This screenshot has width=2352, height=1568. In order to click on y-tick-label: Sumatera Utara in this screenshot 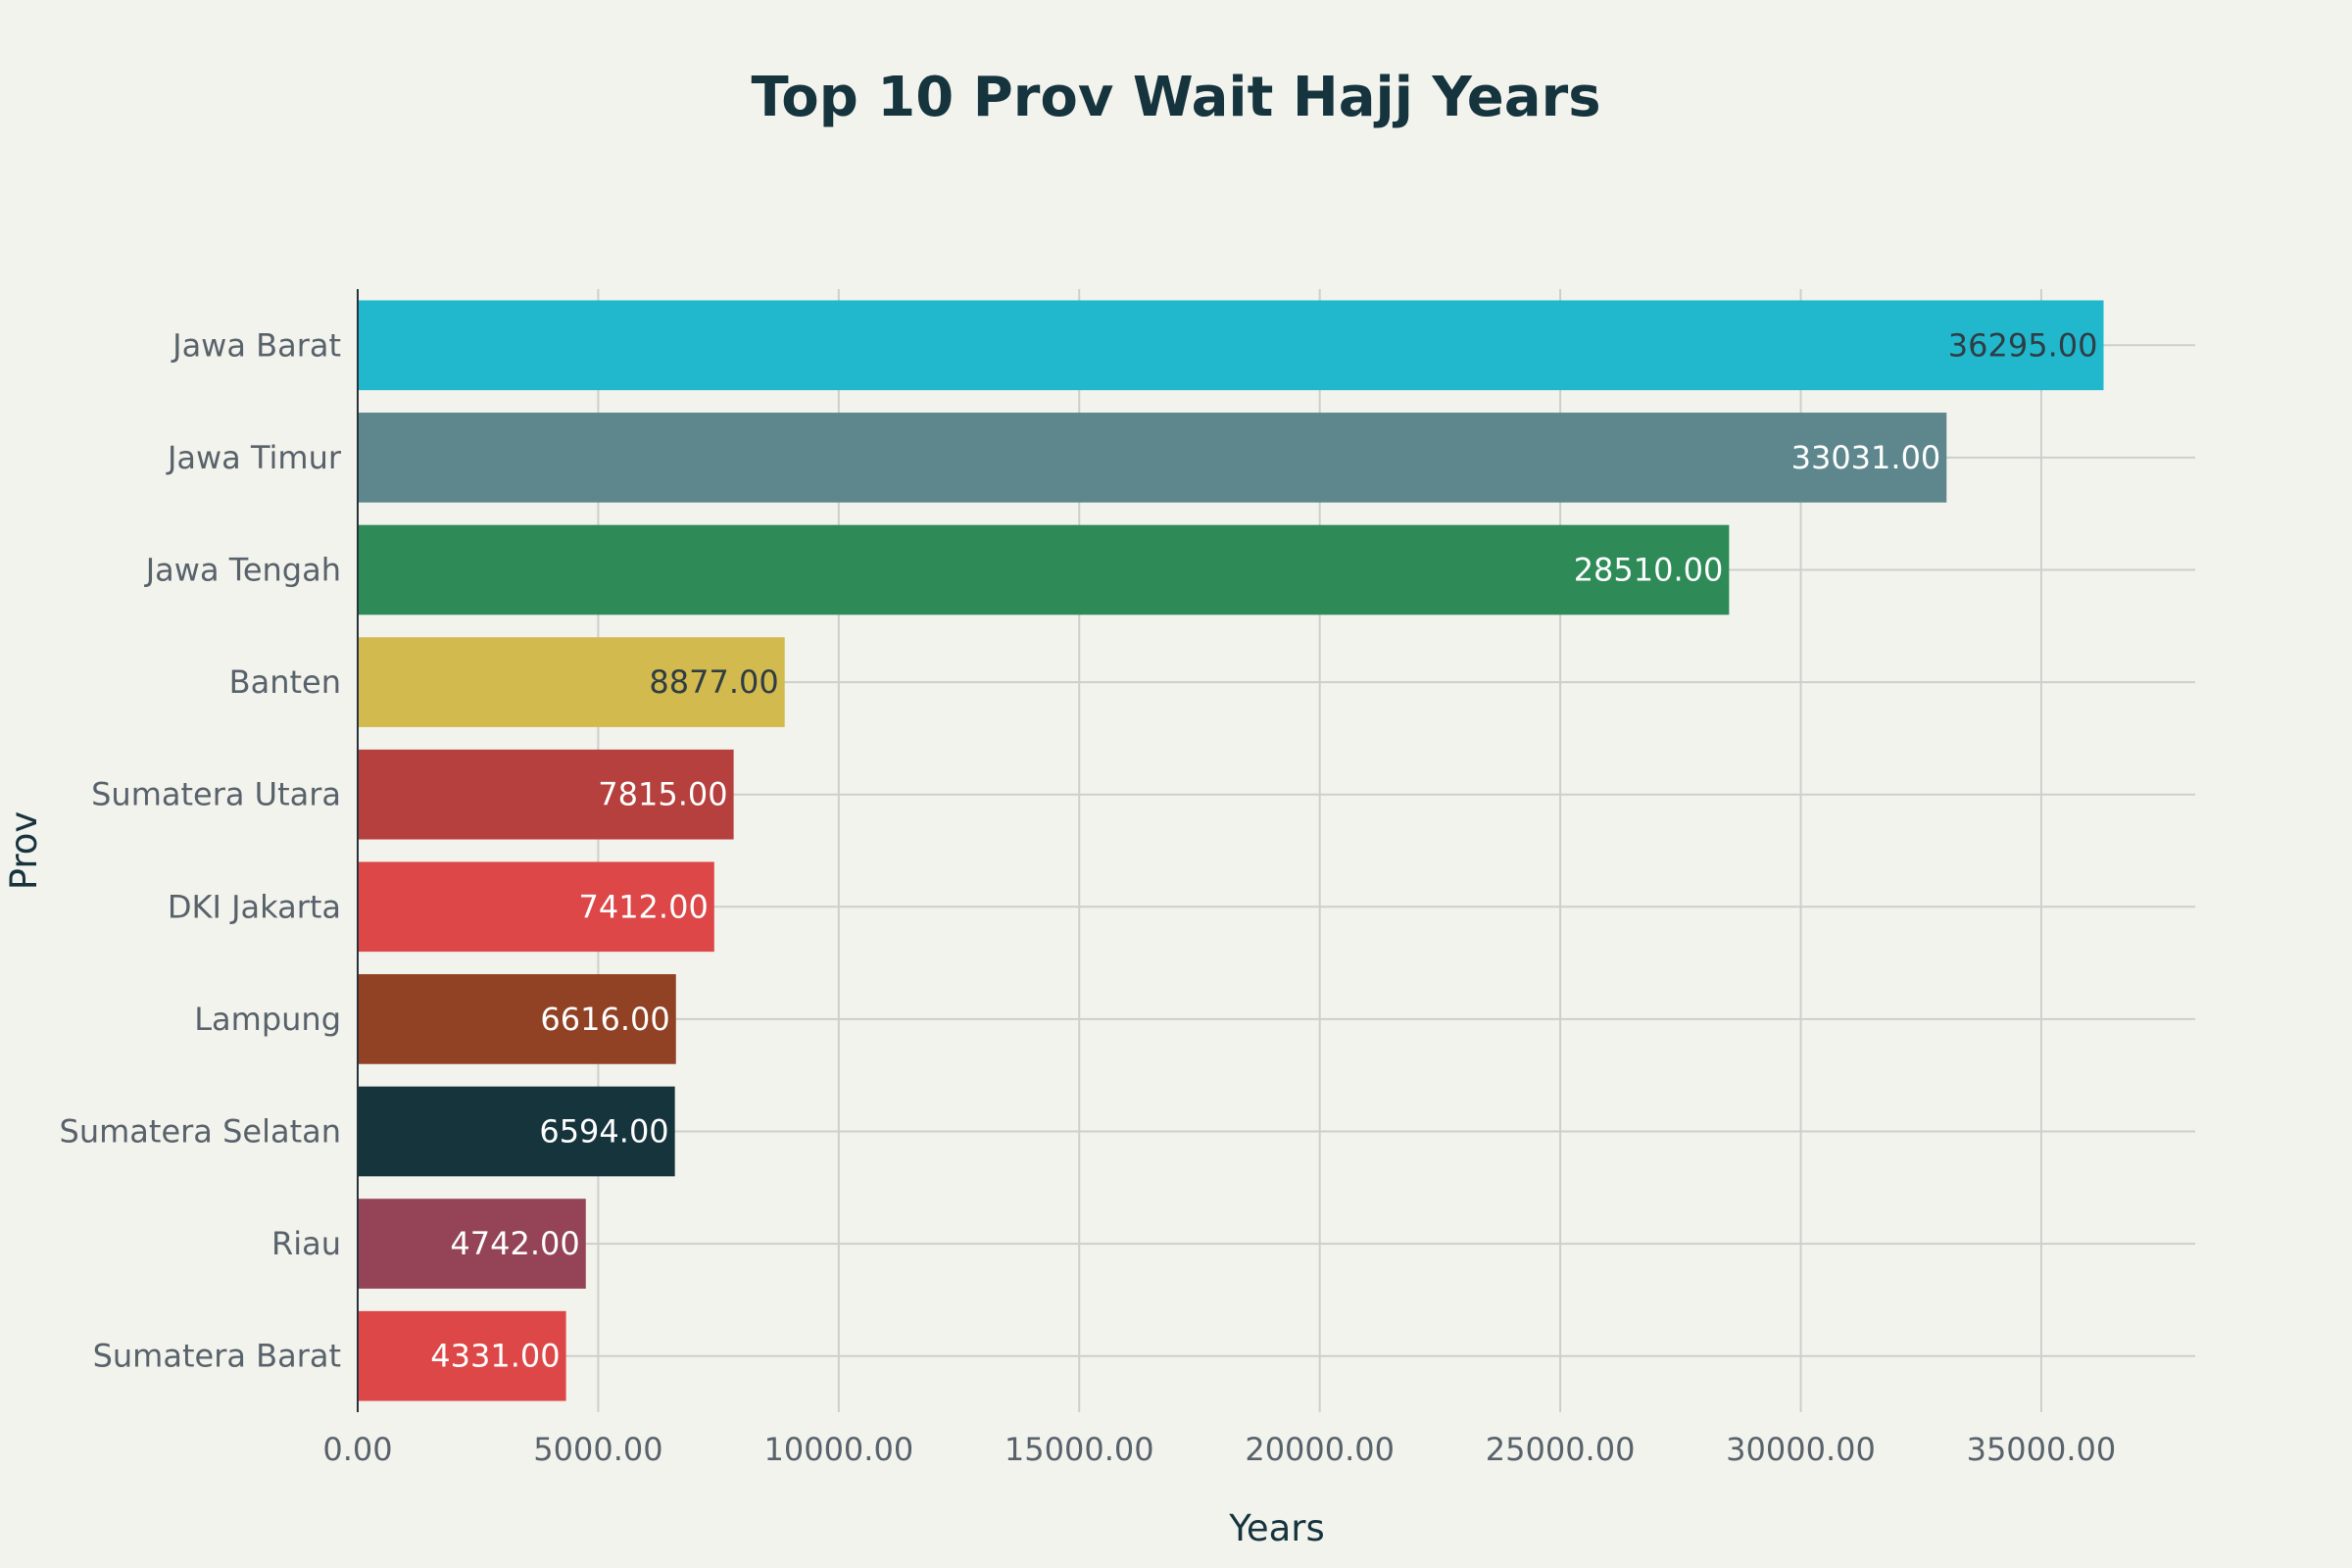, I will do `click(216, 794)`.